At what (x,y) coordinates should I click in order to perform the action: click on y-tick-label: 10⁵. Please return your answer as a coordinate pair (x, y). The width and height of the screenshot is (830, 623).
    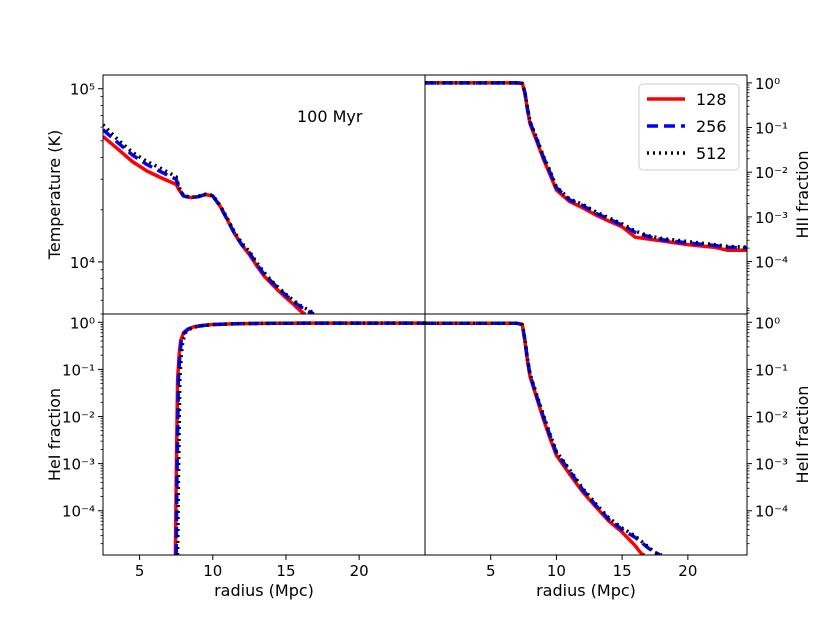
    Looking at the image, I should click on (82, 90).